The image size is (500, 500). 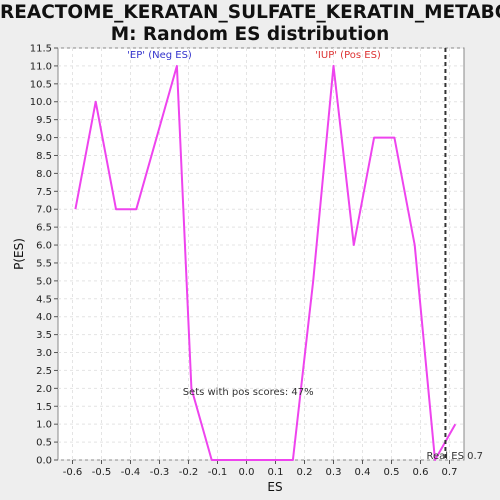 What do you see at coordinates (305, 472) in the screenshot?
I see `x-tick-label: 0.2` at bounding box center [305, 472].